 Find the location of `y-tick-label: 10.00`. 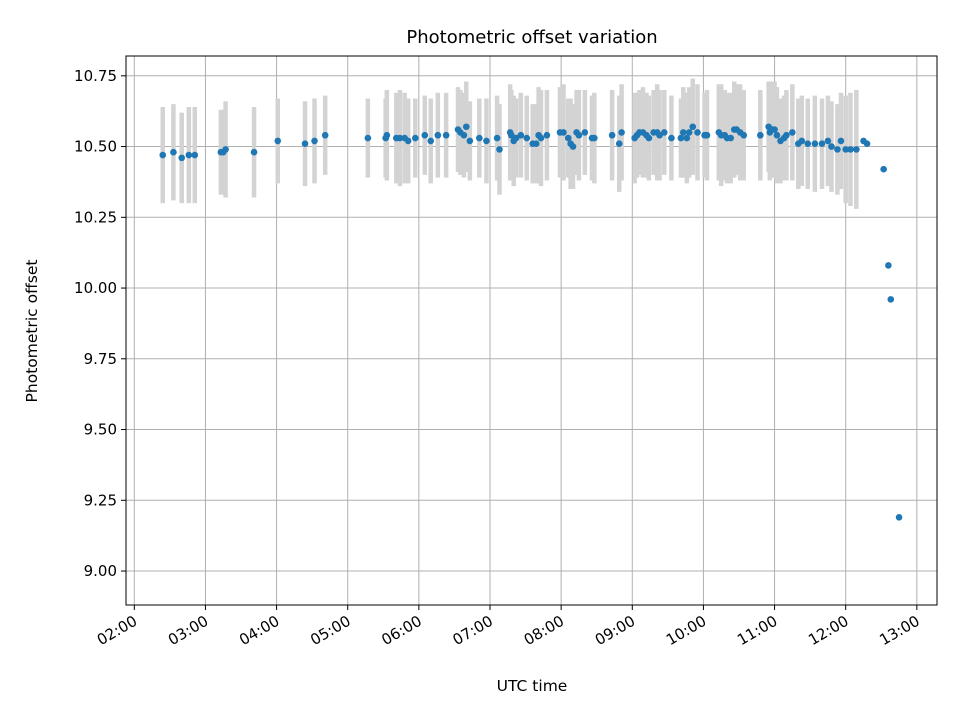

y-tick-label: 10.00 is located at coordinates (95, 288).